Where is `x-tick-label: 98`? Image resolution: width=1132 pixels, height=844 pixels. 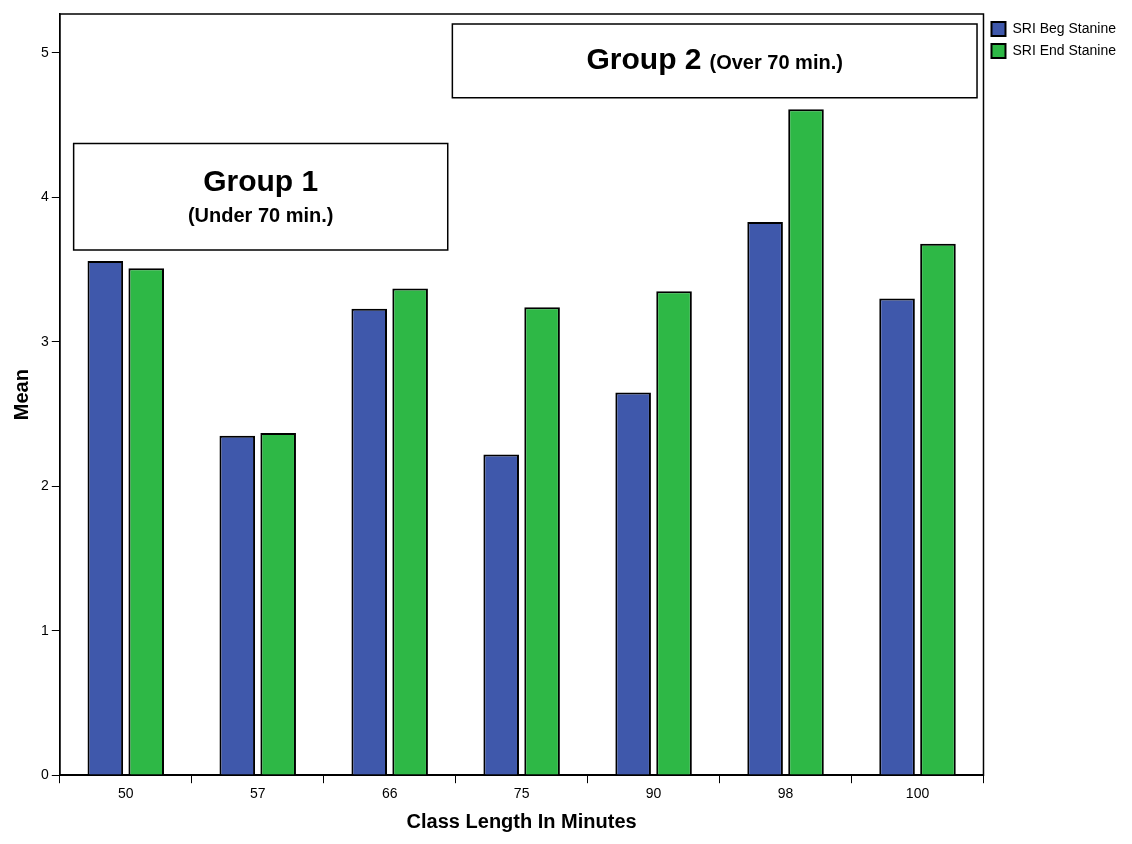 x-tick-label: 98 is located at coordinates (785, 793).